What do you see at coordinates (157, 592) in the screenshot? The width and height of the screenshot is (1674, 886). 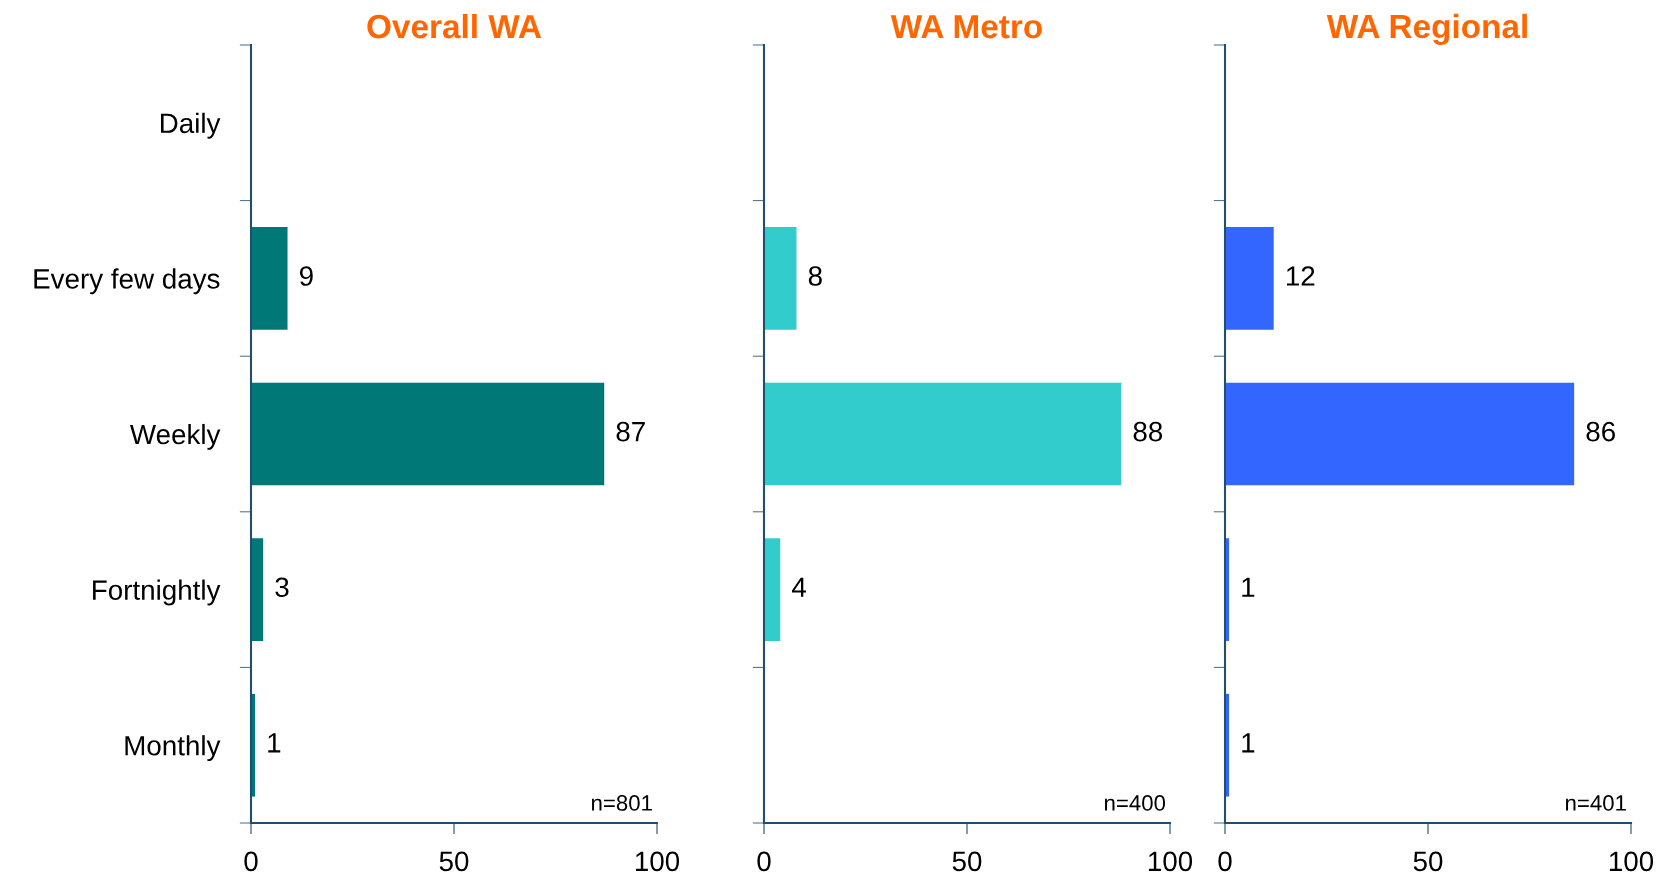 I see `y-tick-label: Fortnightly` at bounding box center [157, 592].